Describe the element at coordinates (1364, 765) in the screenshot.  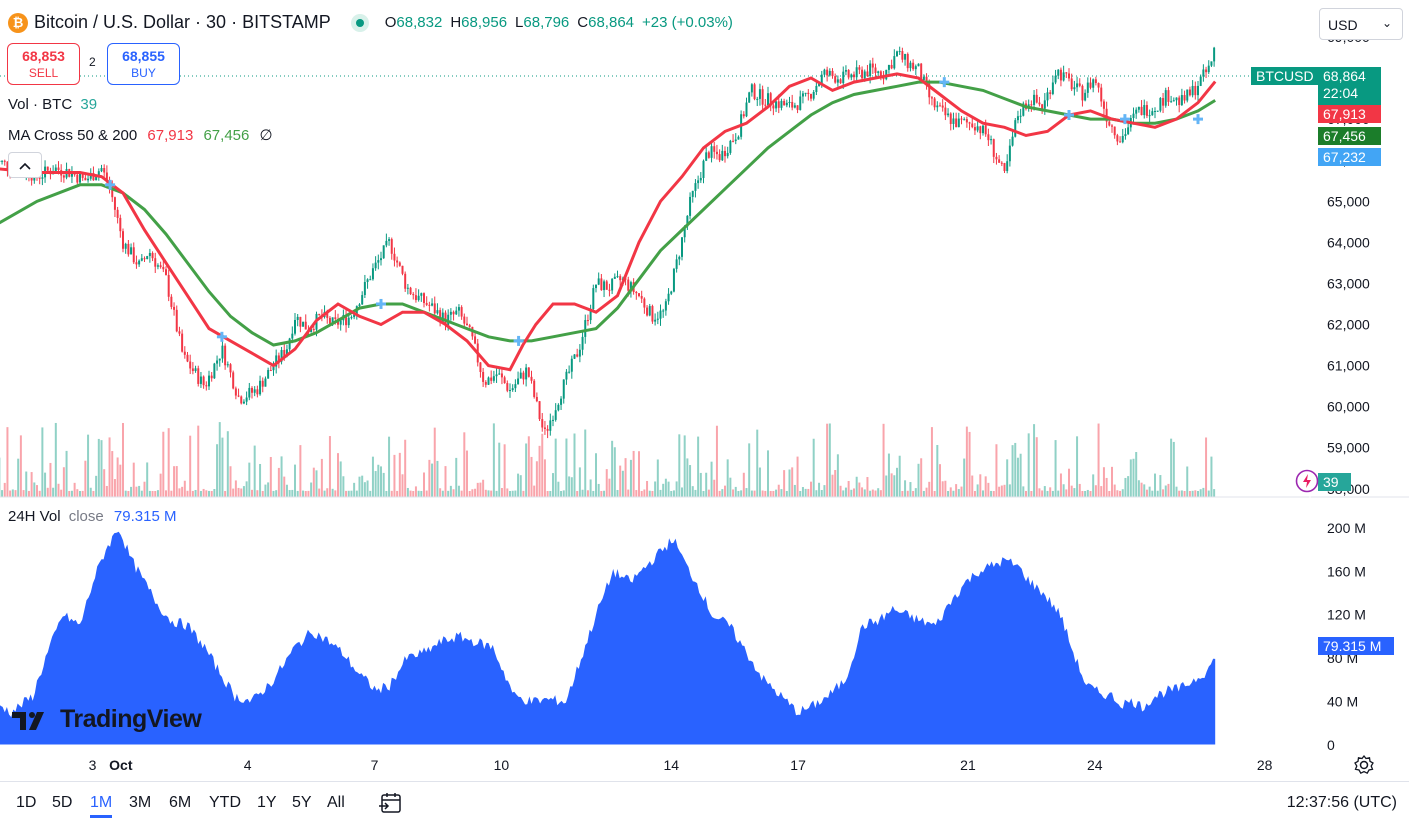
I see `settings-gear-icon` at that location.